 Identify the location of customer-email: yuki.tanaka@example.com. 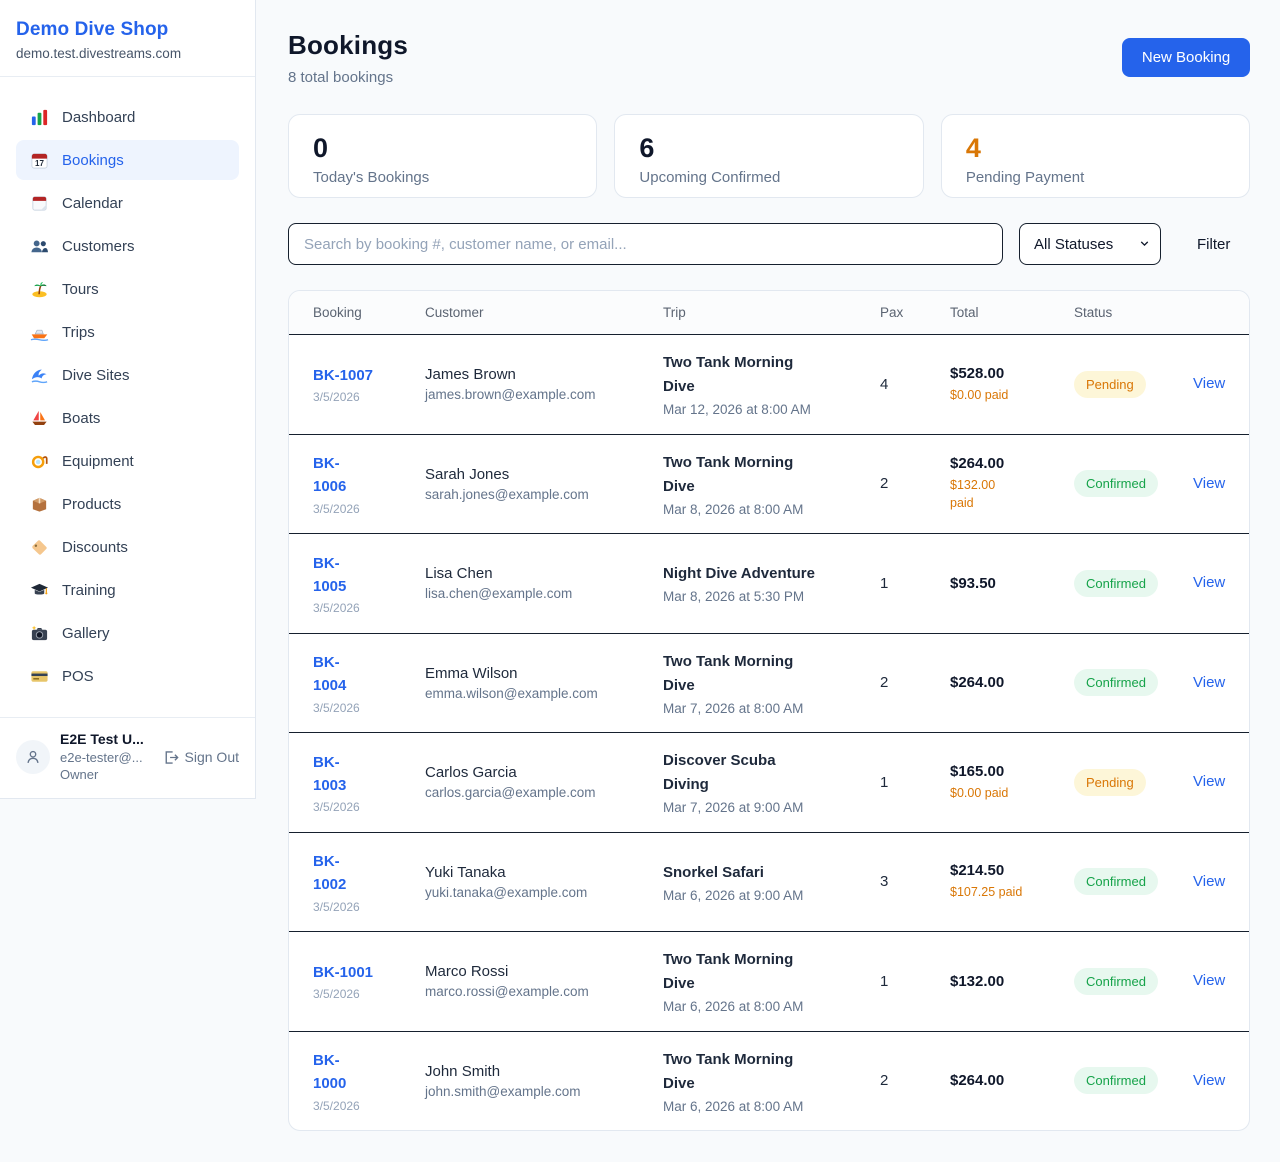
(506, 892).